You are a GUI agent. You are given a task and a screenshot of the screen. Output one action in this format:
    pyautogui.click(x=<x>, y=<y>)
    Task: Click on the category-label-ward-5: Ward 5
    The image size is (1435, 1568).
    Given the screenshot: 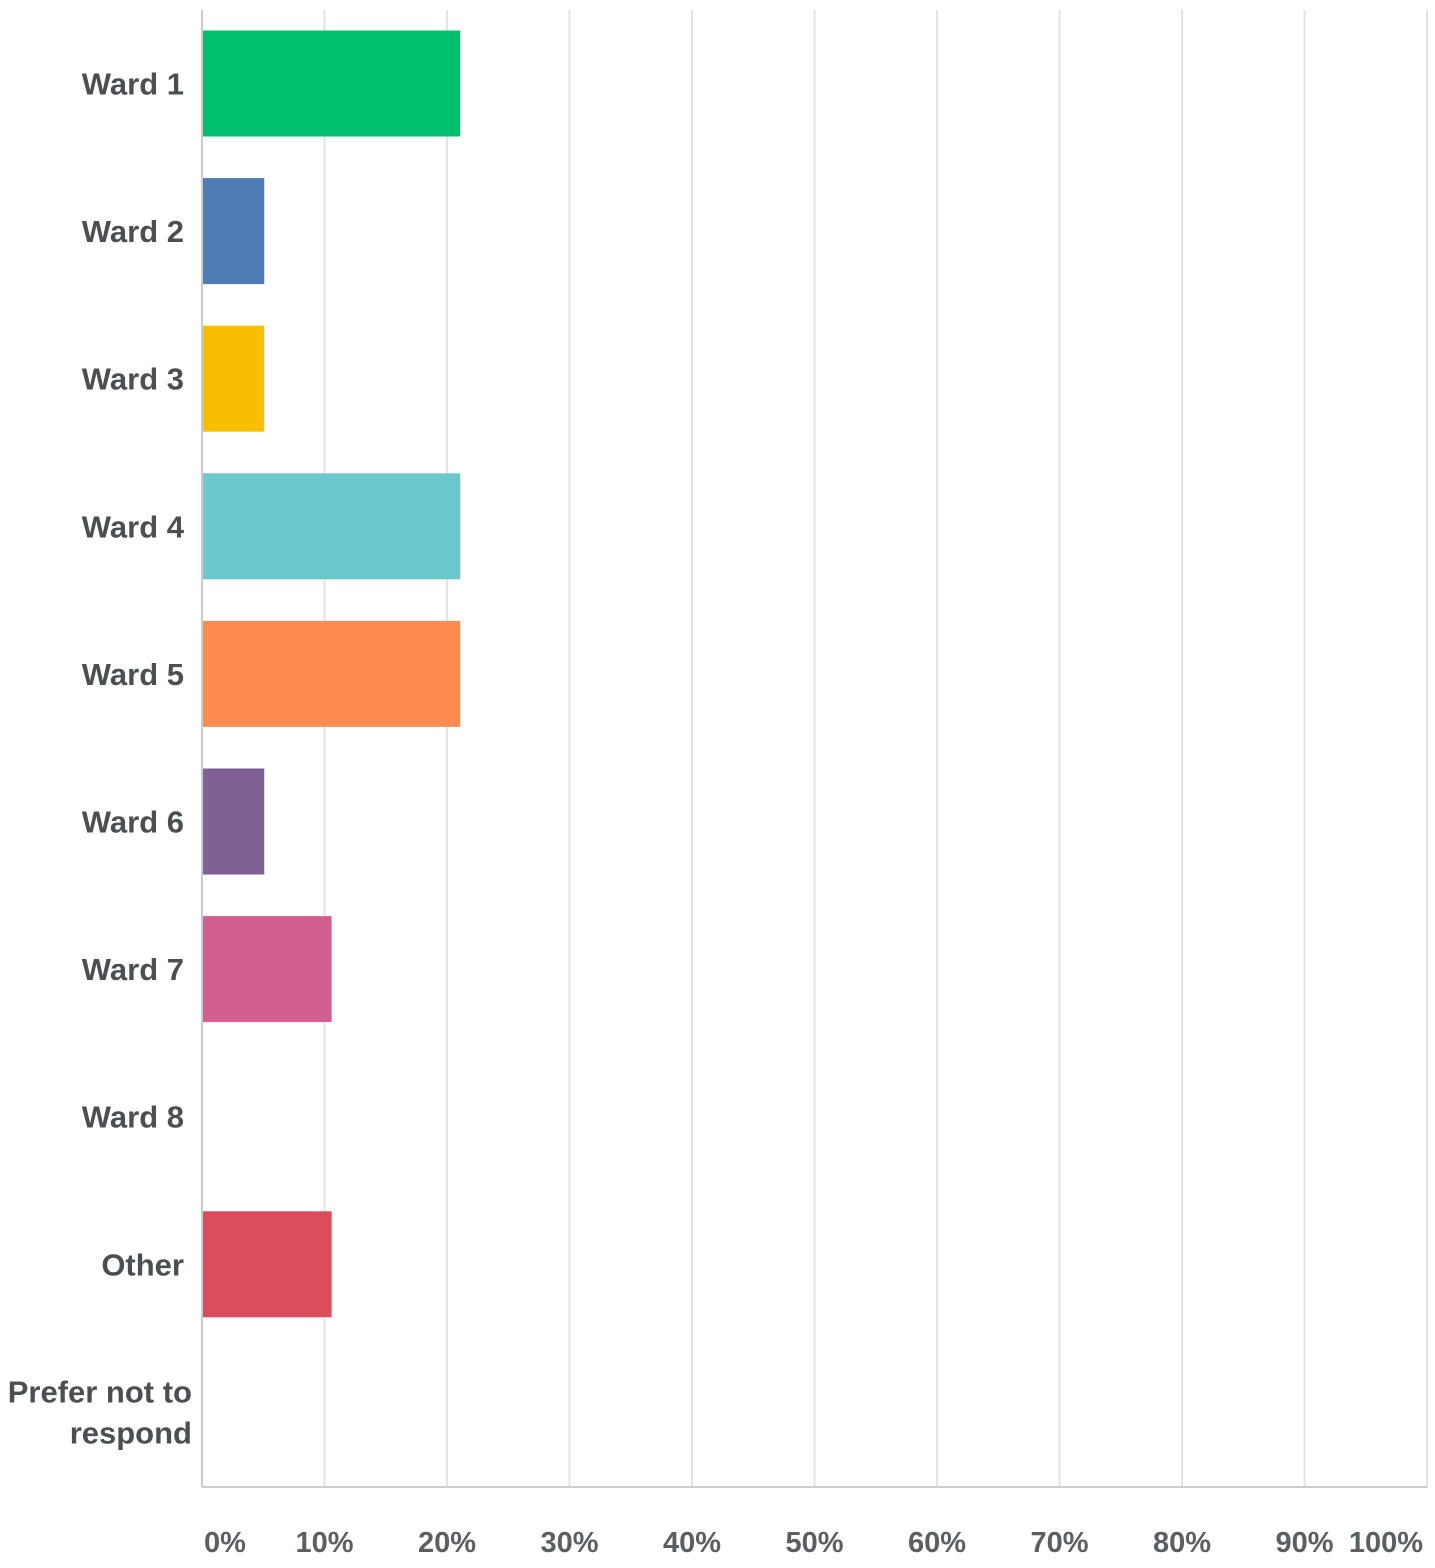 What is the action you would take?
    pyautogui.click(x=133, y=674)
    